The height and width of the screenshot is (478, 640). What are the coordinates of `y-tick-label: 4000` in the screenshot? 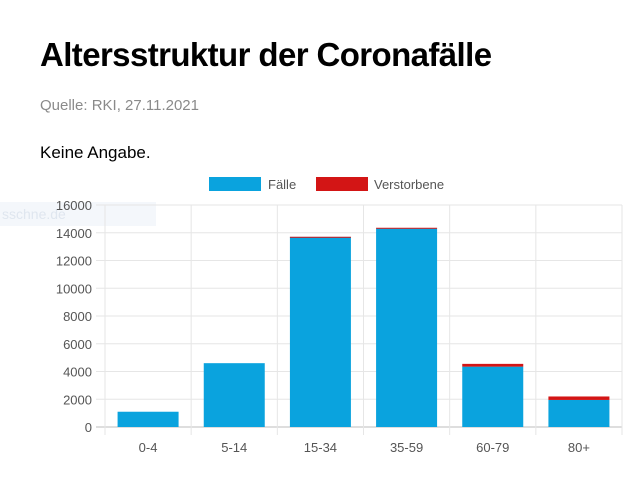 It's located at (77, 372).